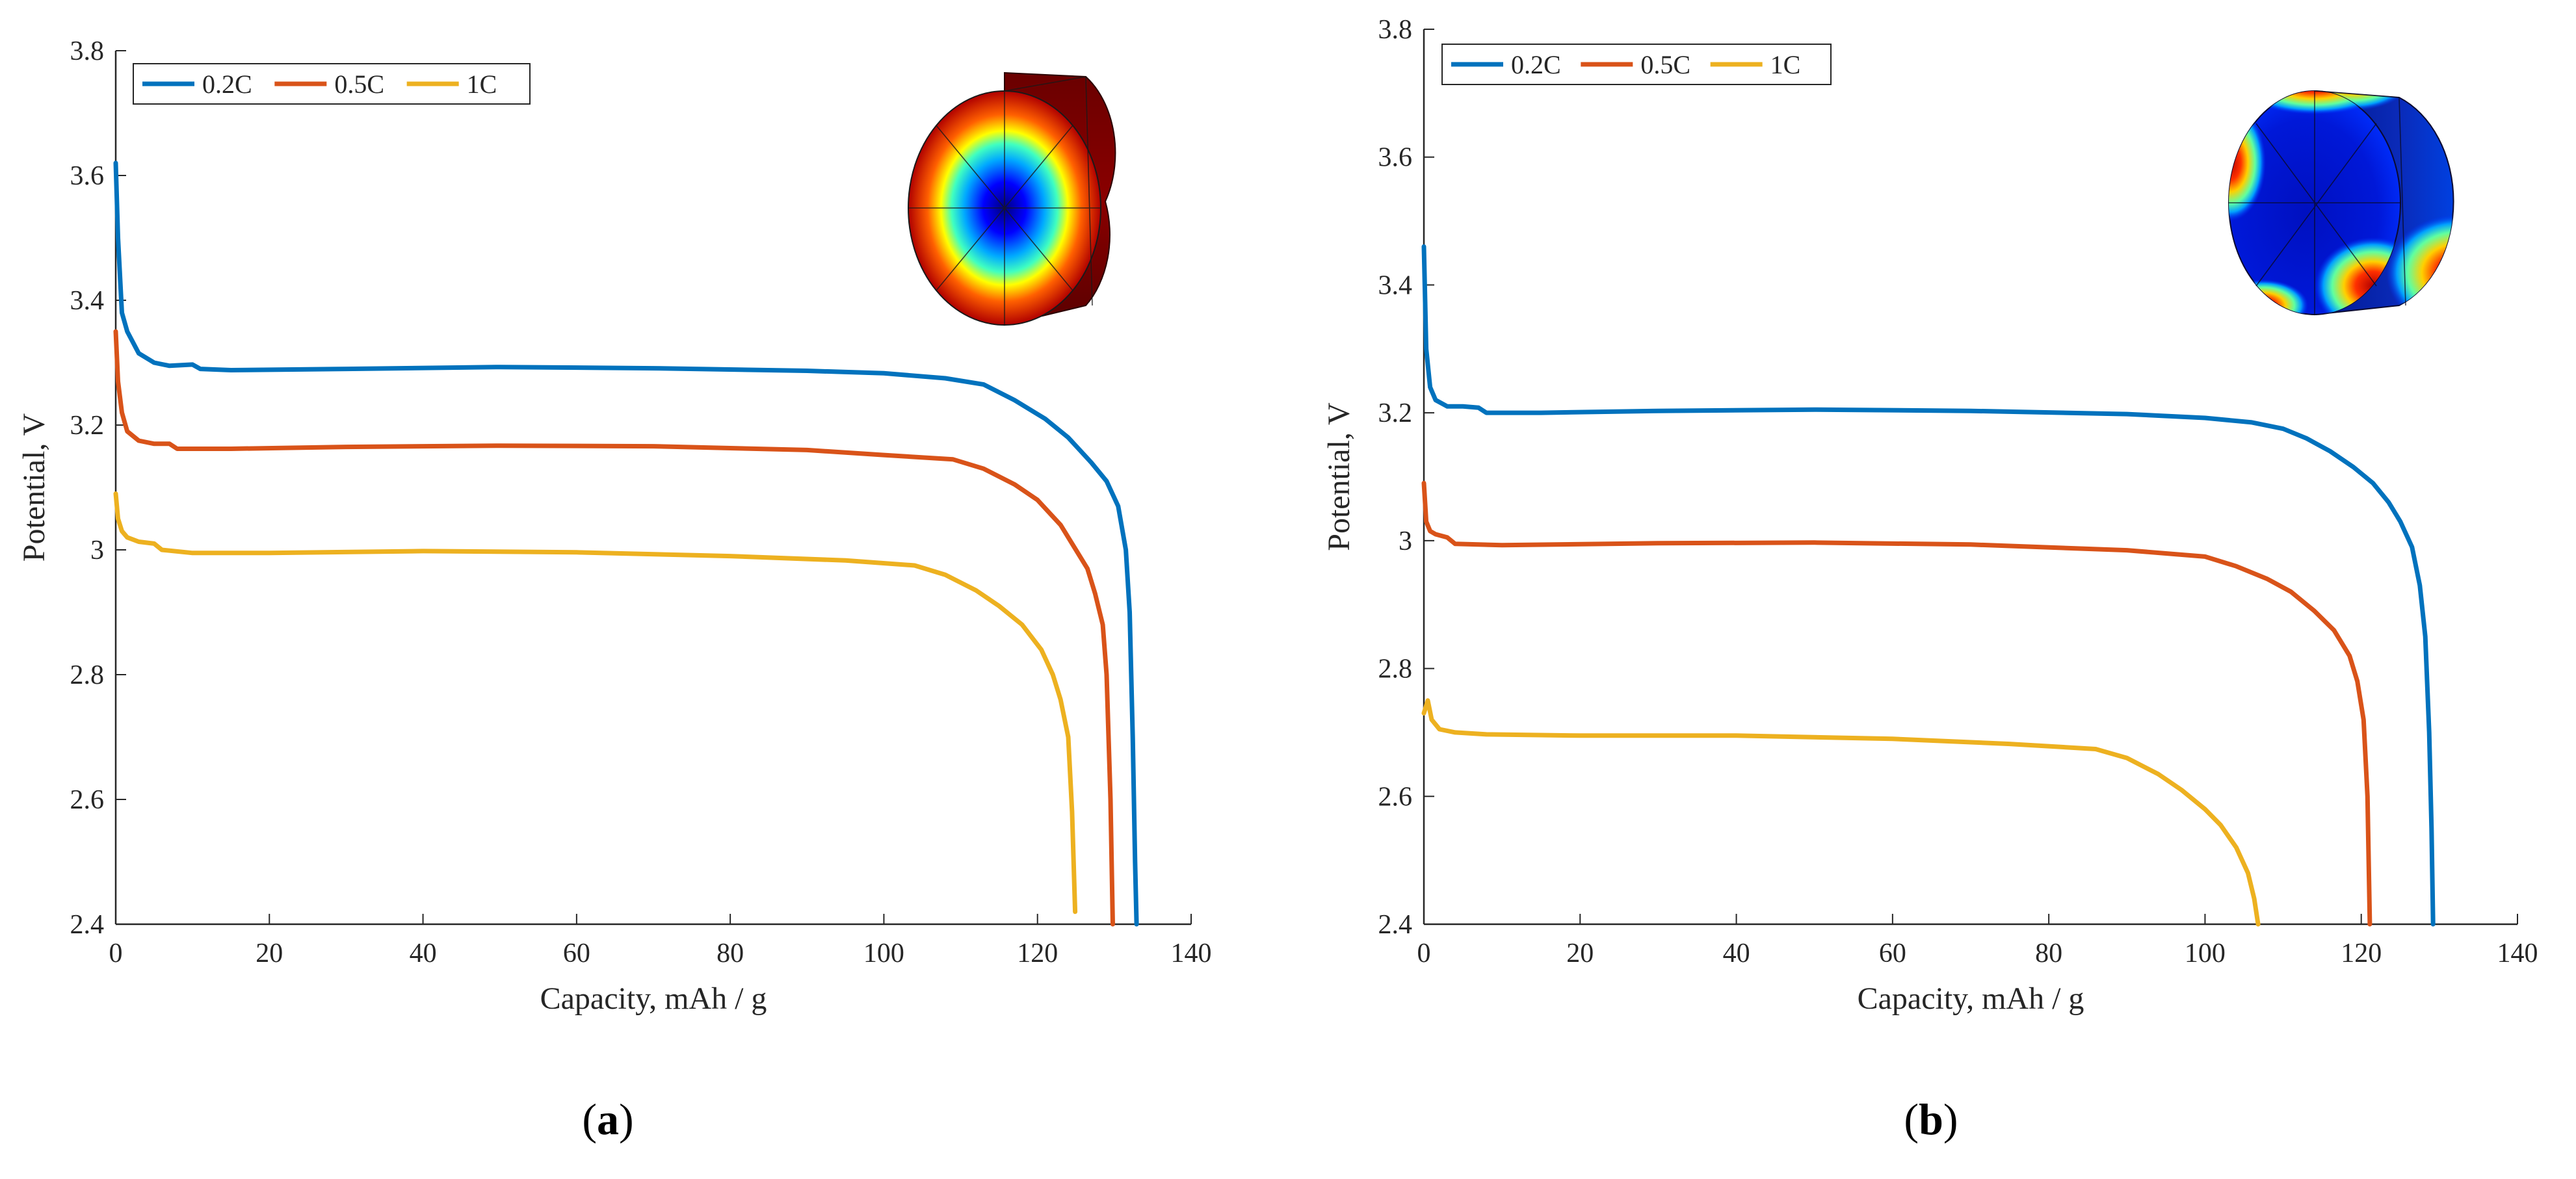 Image resolution: width=2576 pixels, height=1179 pixels. I want to click on cylinder-inset-b, so click(2341, 203).